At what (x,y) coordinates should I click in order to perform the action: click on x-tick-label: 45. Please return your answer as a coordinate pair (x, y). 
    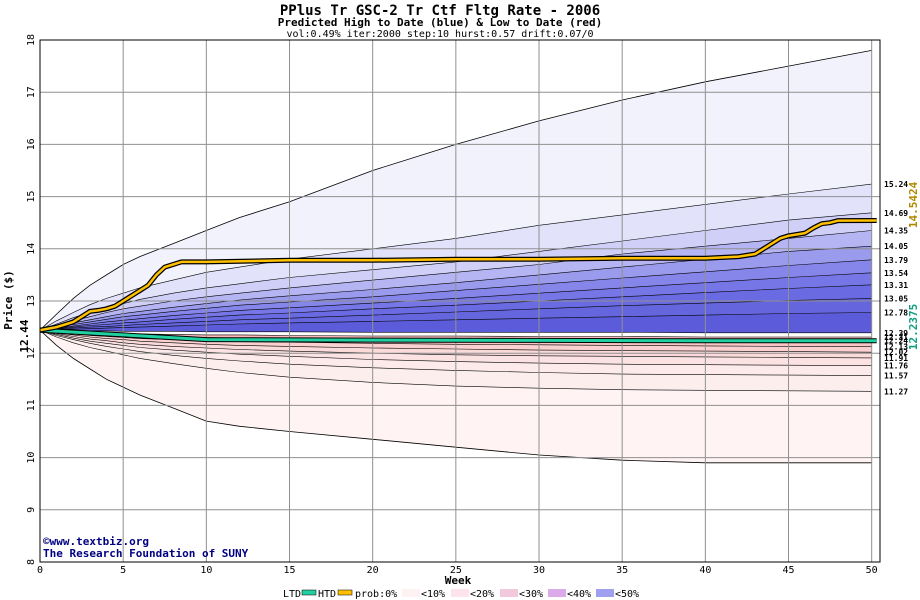
    Looking at the image, I should click on (788, 570).